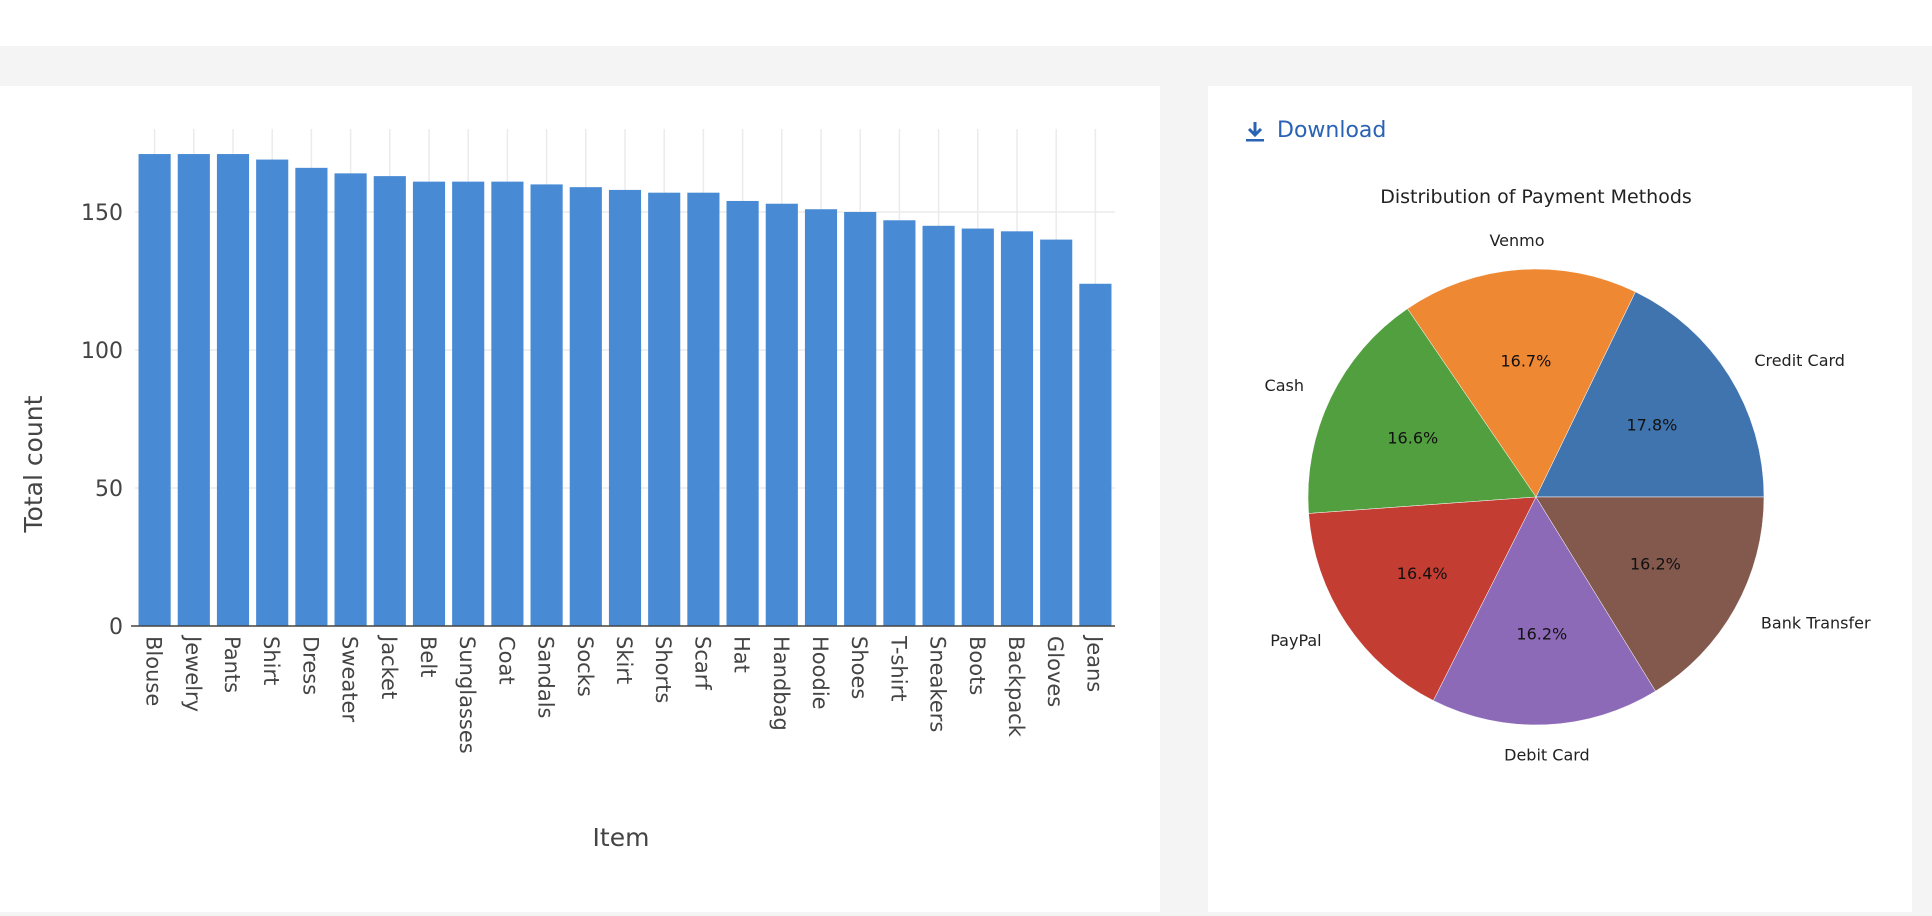 This screenshot has height=916, width=1932. I want to click on x-tick-label: T-shirt, so click(898, 668).